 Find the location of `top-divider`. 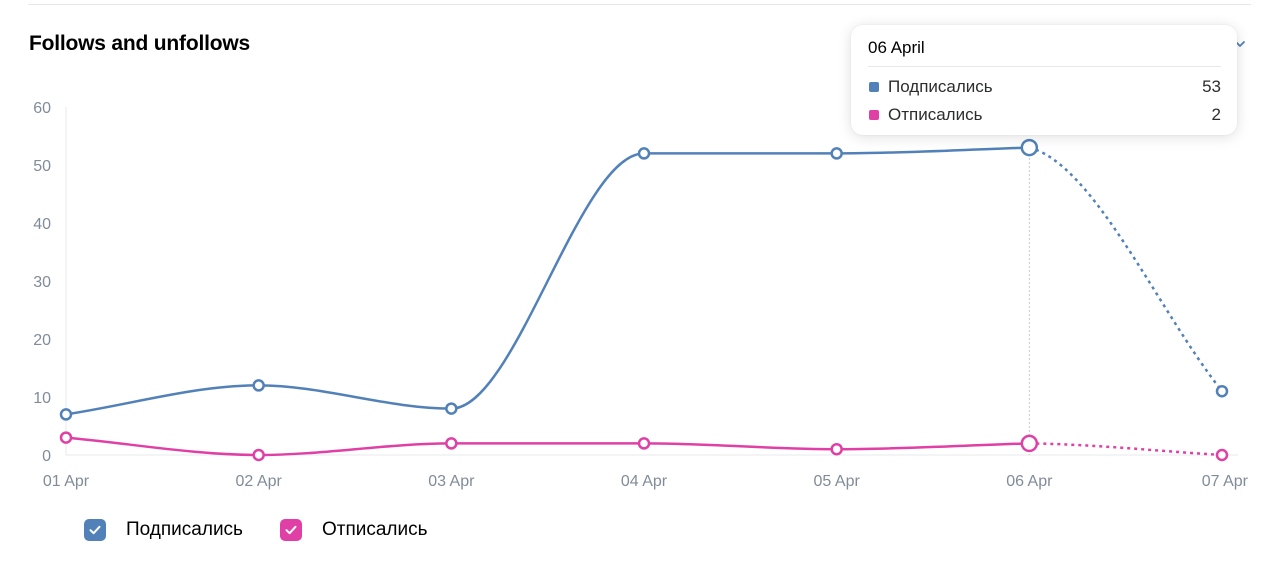

top-divider is located at coordinates (639, 4).